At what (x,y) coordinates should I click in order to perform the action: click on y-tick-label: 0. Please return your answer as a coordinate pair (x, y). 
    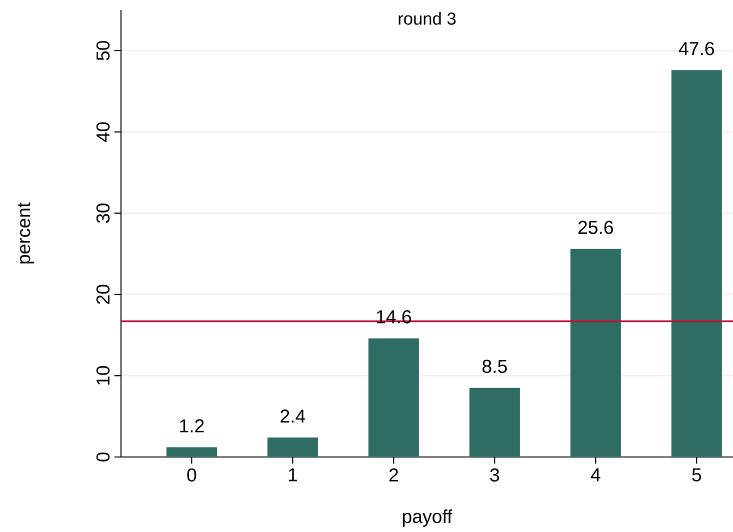
    Looking at the image, I should click on (103, 457).